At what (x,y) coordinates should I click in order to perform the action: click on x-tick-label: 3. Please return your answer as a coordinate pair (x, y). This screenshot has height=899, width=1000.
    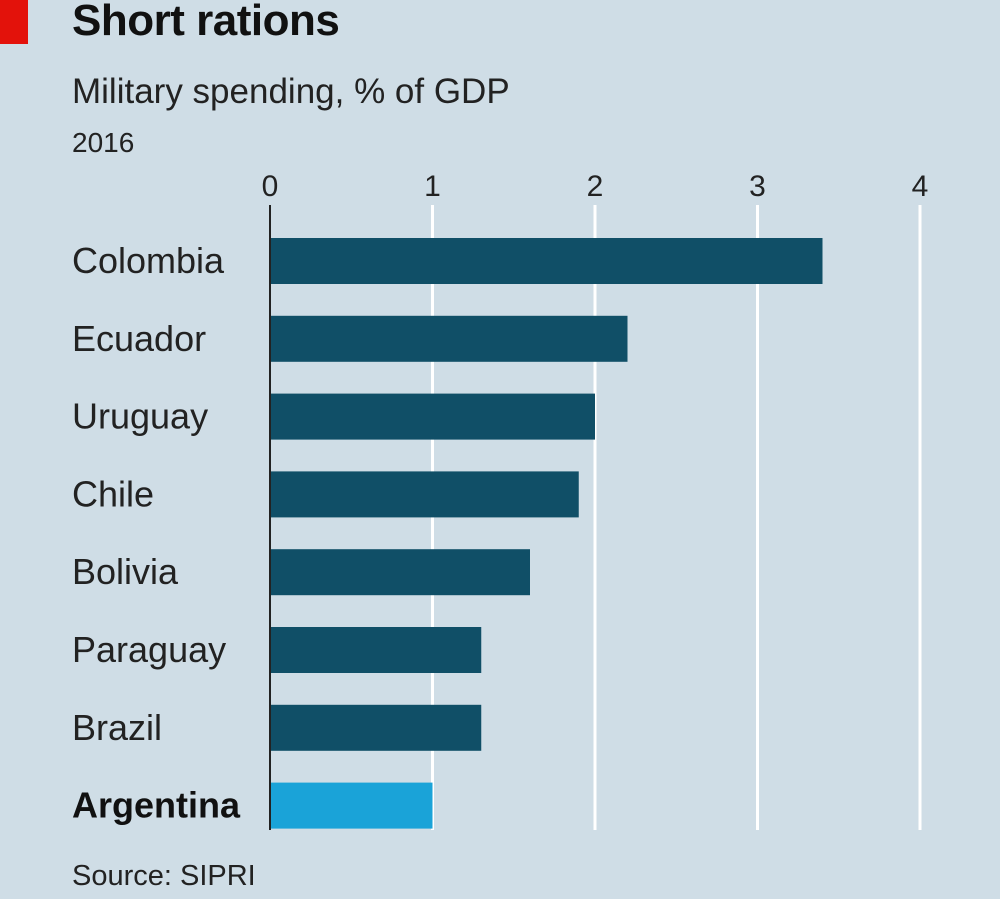
    Looking at the image, I should click on (757, 186).